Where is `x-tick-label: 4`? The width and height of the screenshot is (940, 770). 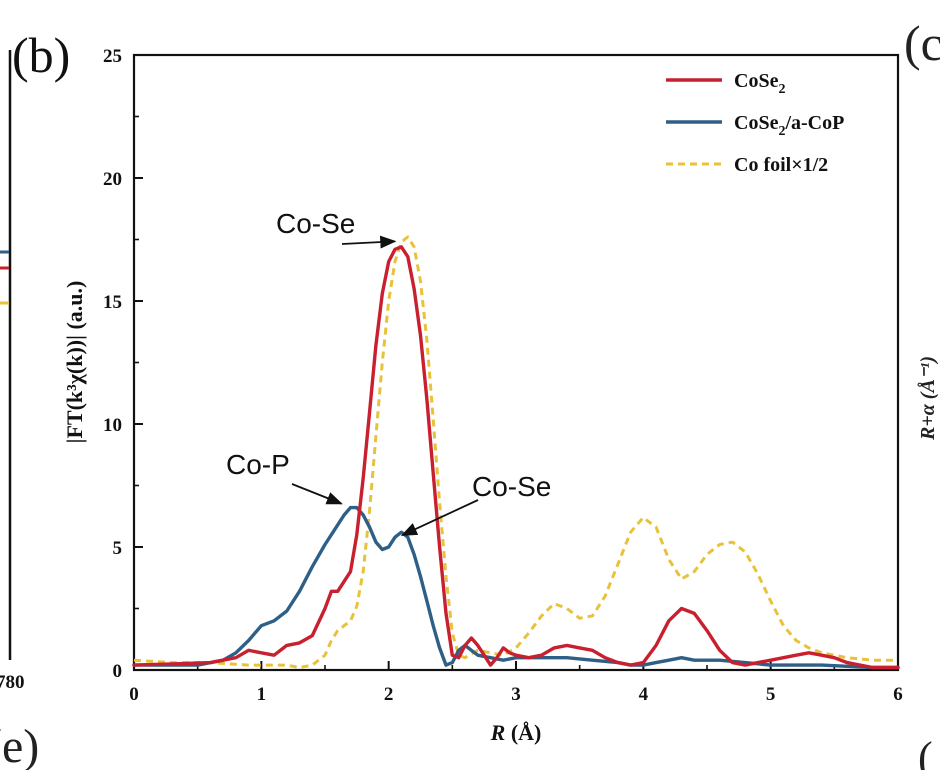 x-tick-label: 4 is located at coordinates (644, 694).